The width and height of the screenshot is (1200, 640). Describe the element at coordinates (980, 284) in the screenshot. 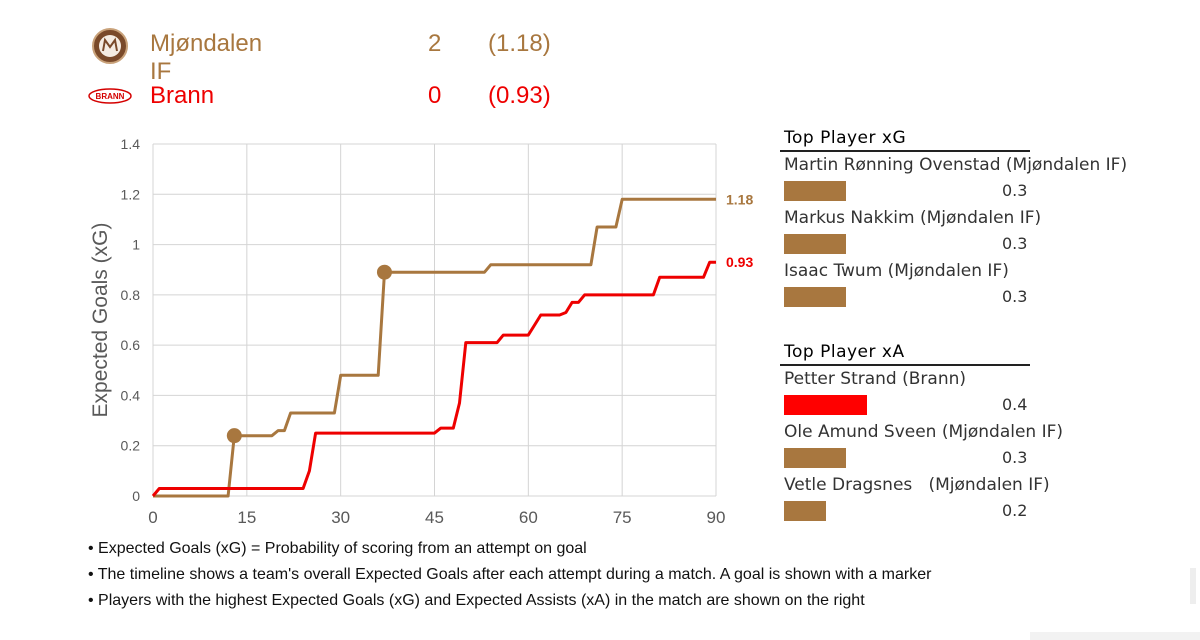

I see `player-row: Isaac Twum (Mjøndalen IF) 0.3` at that location.